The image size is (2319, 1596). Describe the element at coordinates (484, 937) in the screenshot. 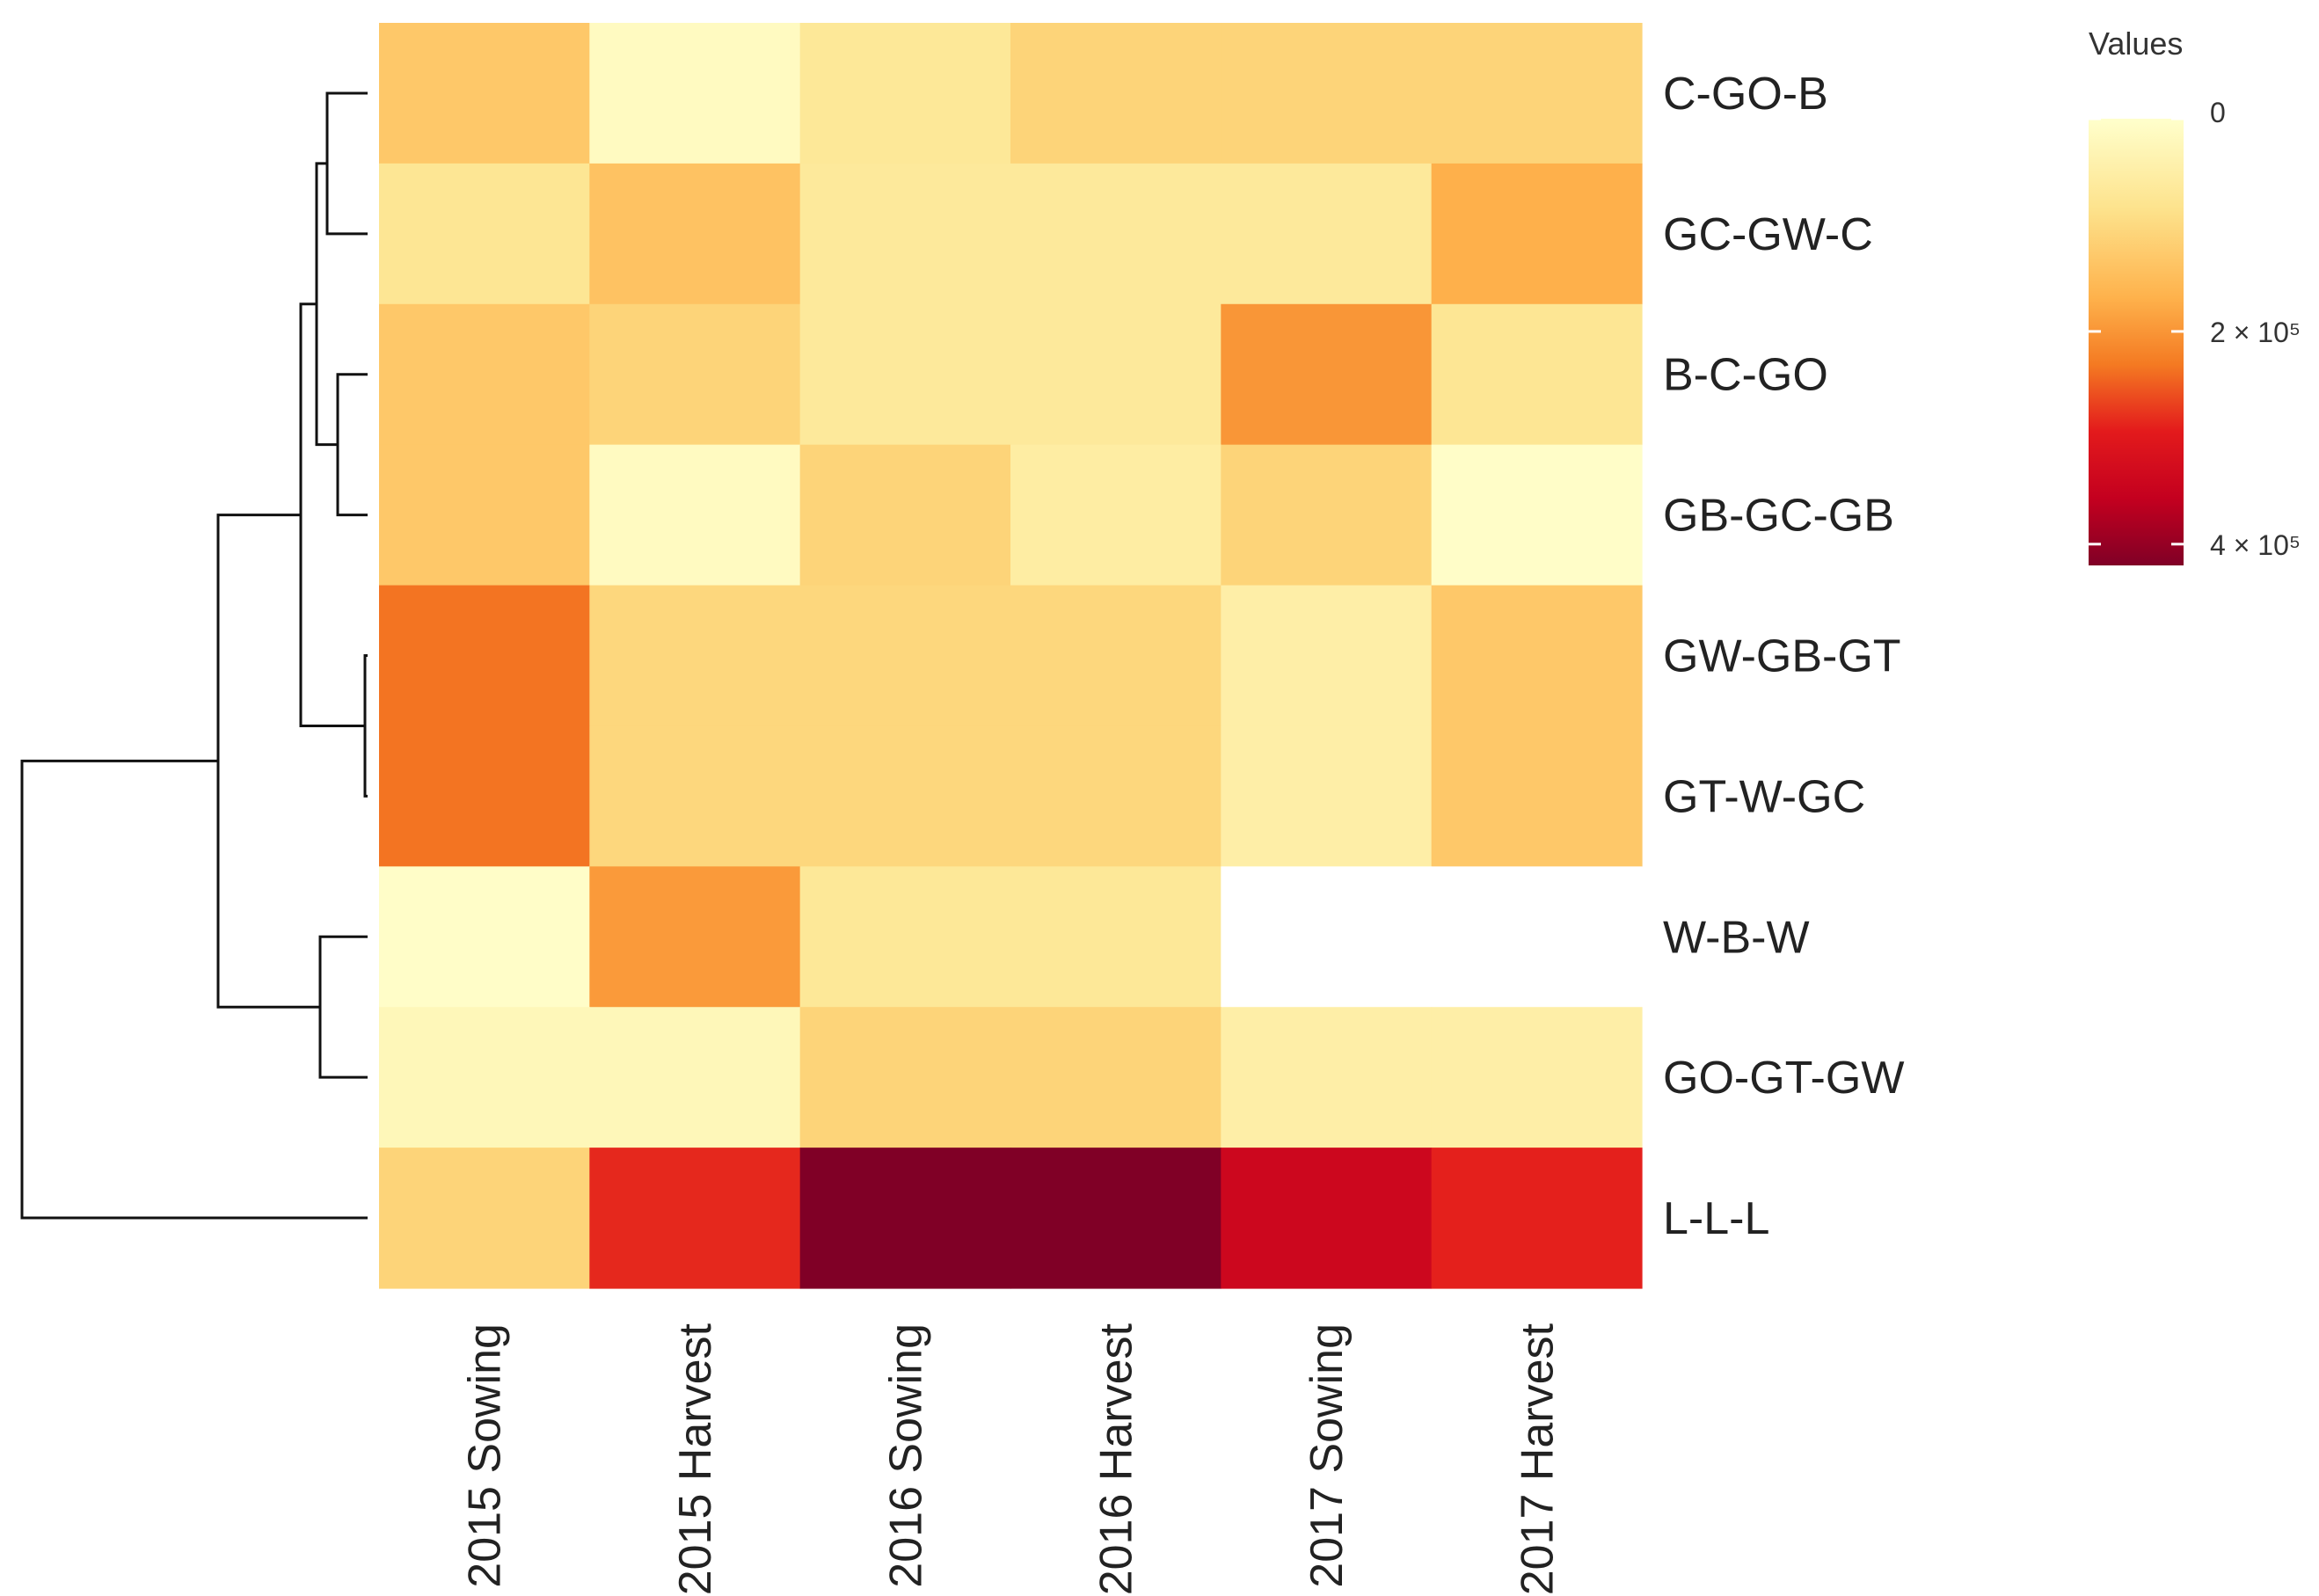

I see `heatmap-cell-W-B-W-2015-Sowing` at that location.